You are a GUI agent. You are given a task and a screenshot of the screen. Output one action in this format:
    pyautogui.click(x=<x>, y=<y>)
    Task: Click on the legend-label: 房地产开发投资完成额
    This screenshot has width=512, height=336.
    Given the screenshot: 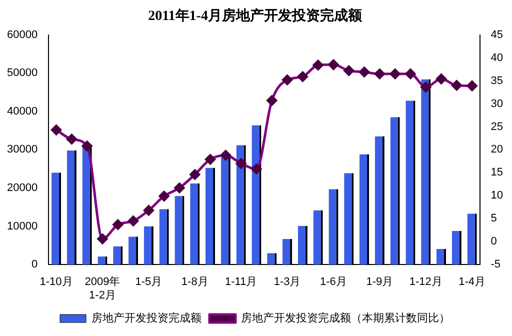 What is the action you would take?
    pyautogui.click(x=147, y=318)
    